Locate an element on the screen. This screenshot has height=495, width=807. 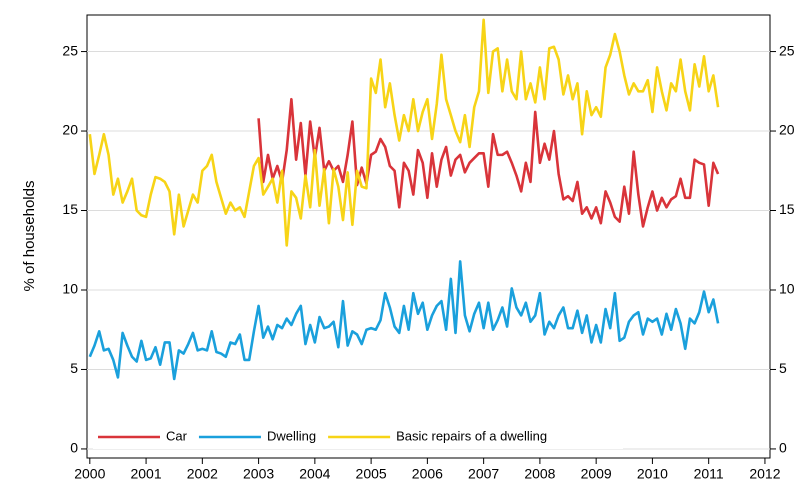
y2-tick-label: 20 is located at coordinates (787, 130).